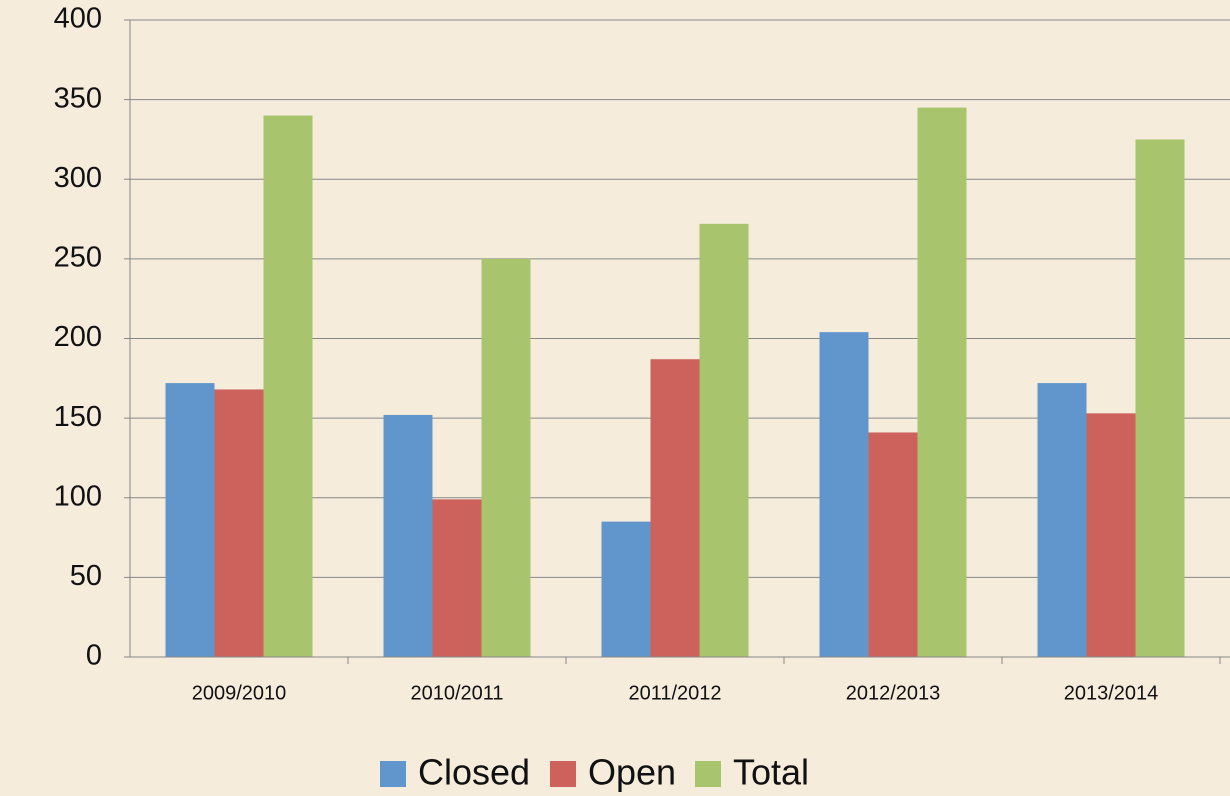 The image size is (1230, 796). What do you see at coordinates (78, 98) in the screenshot?
I see `y-tick-label: 350` at bounding box center [78, 98].